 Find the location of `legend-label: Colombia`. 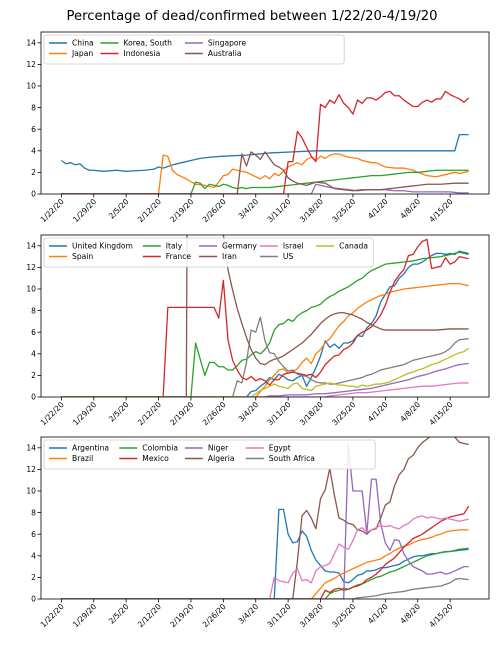

legend-label: Colombia is located at coordinates (160, 448).